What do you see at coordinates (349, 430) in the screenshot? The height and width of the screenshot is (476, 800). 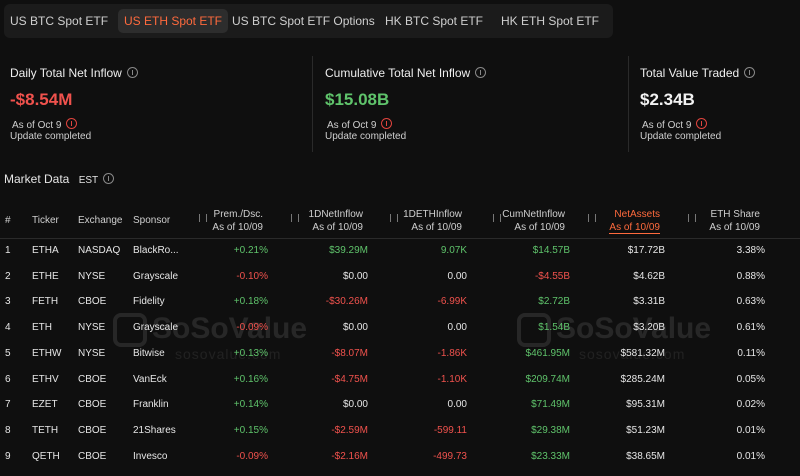 I see `table-cell: -$2.59M` at bounding box center [349, 430].